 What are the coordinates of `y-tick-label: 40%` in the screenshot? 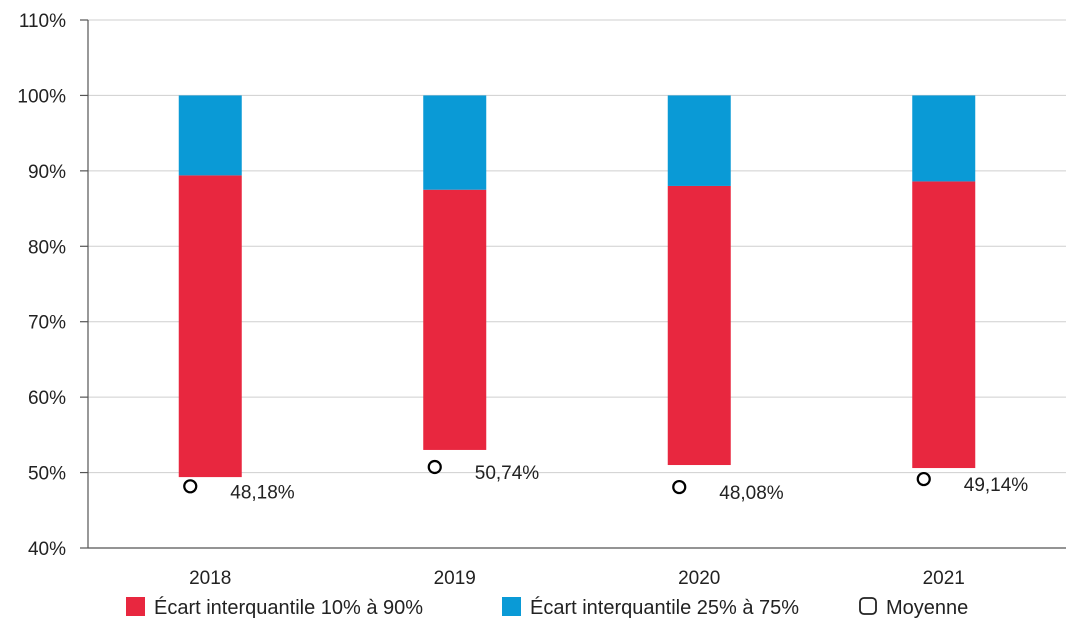 It's located at (47, 549).